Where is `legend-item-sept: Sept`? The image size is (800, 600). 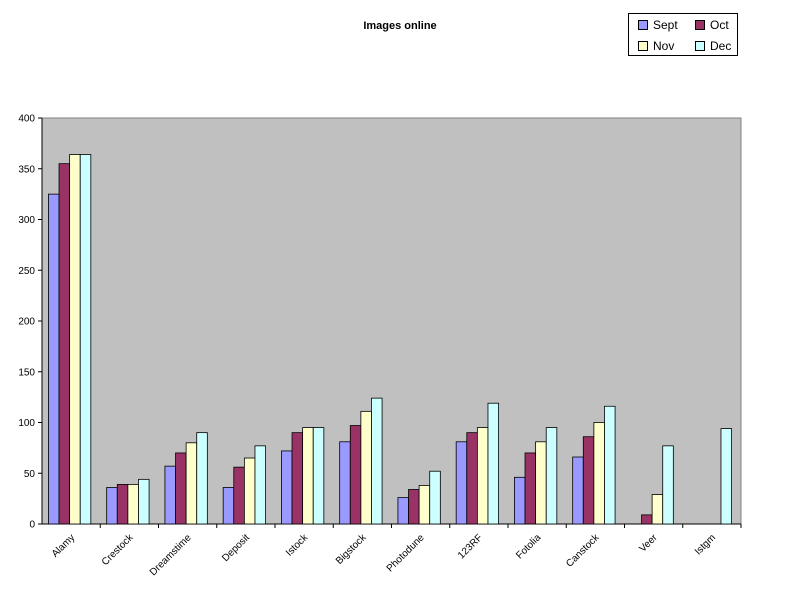
legend-item-sept: Sept is located at coordinates (658, 25).